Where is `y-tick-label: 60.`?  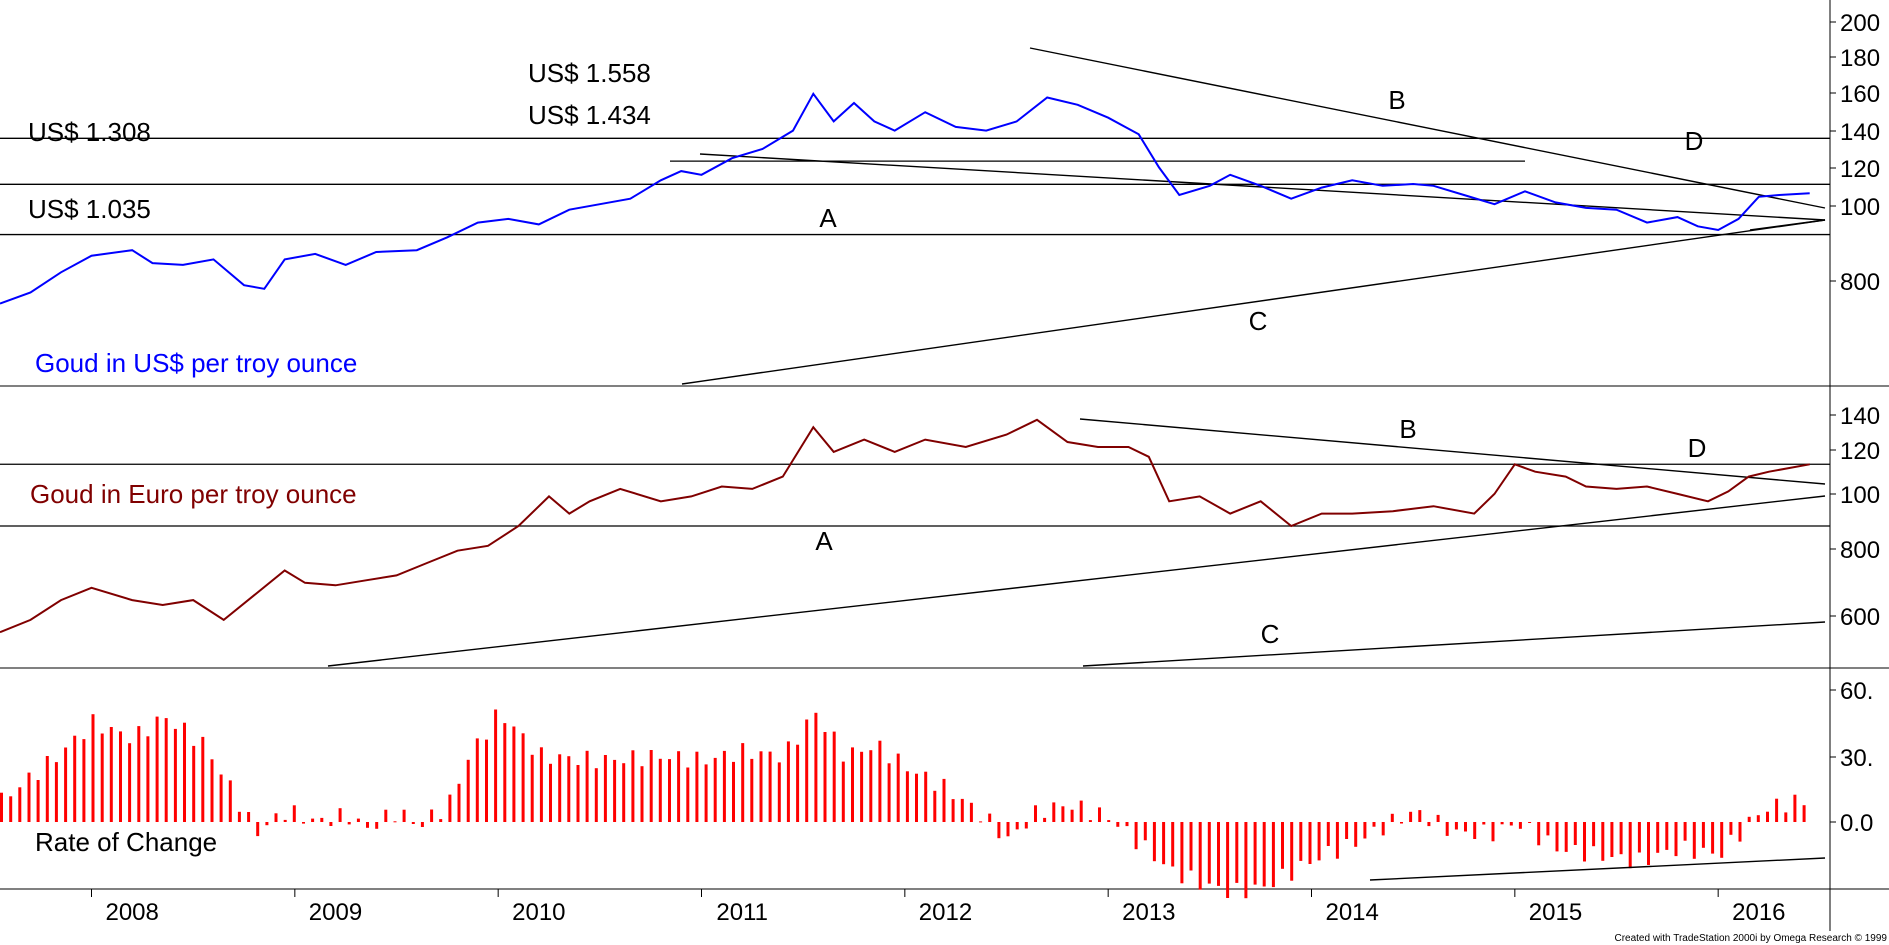
y-tick-label: 60. is located at coordinates (1856, 691).